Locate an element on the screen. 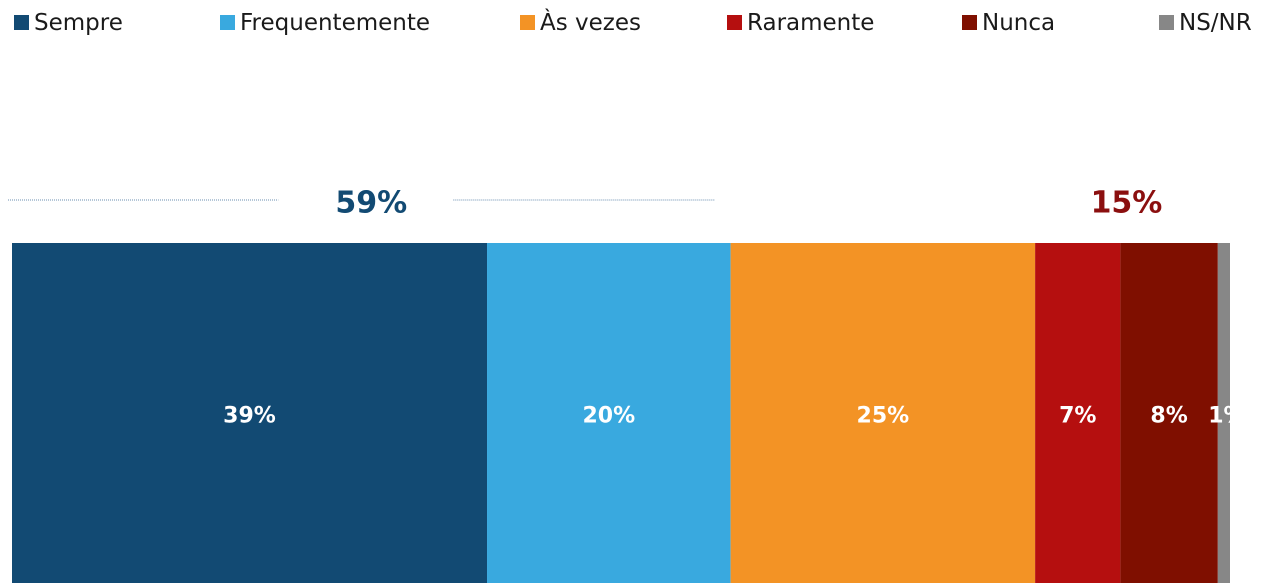 The height and width of the screenshot is (583, 1261). value-label: 25% is located at coordinates (883, 416).